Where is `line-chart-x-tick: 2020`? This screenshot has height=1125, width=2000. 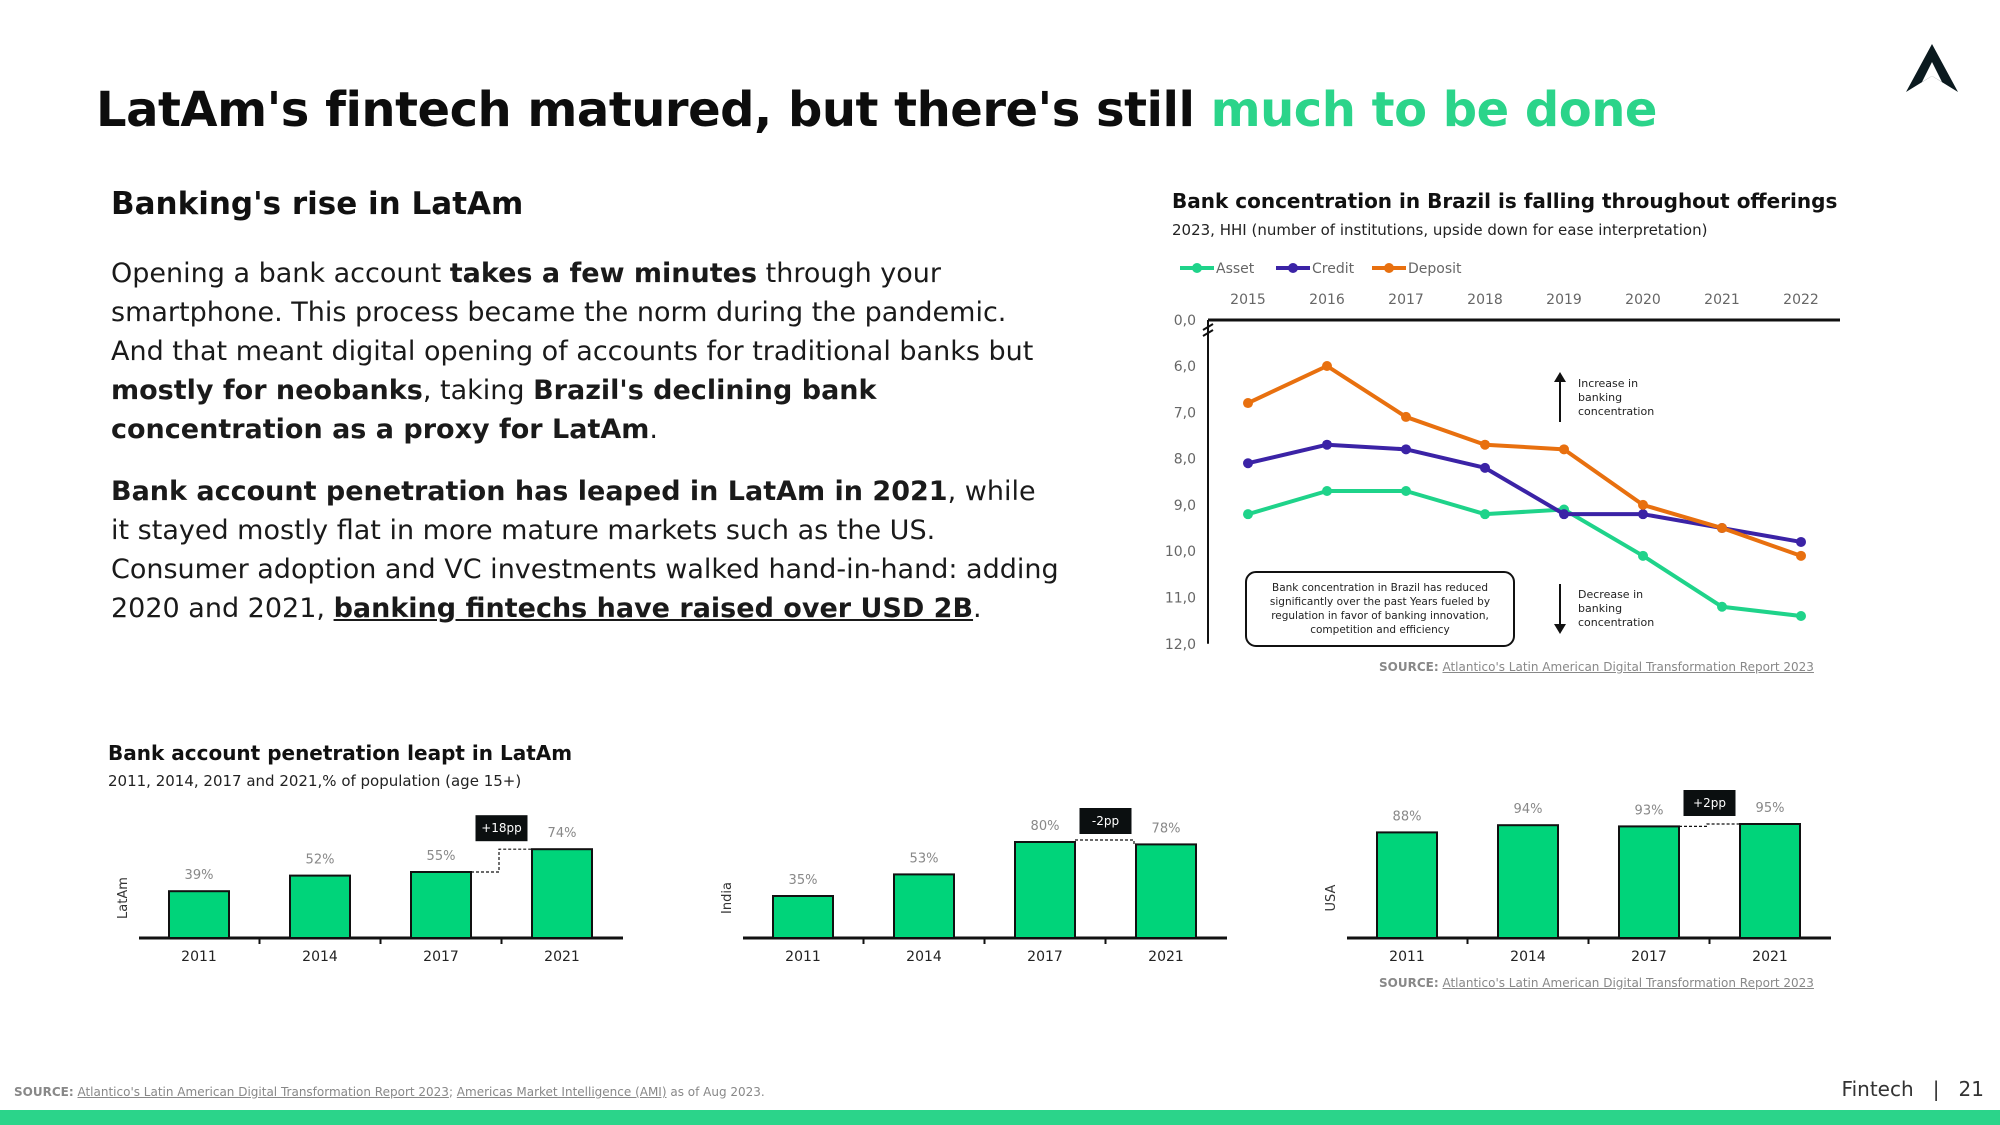
line-chart-x-tick: 2020 is located at coordinates (1643, 300).